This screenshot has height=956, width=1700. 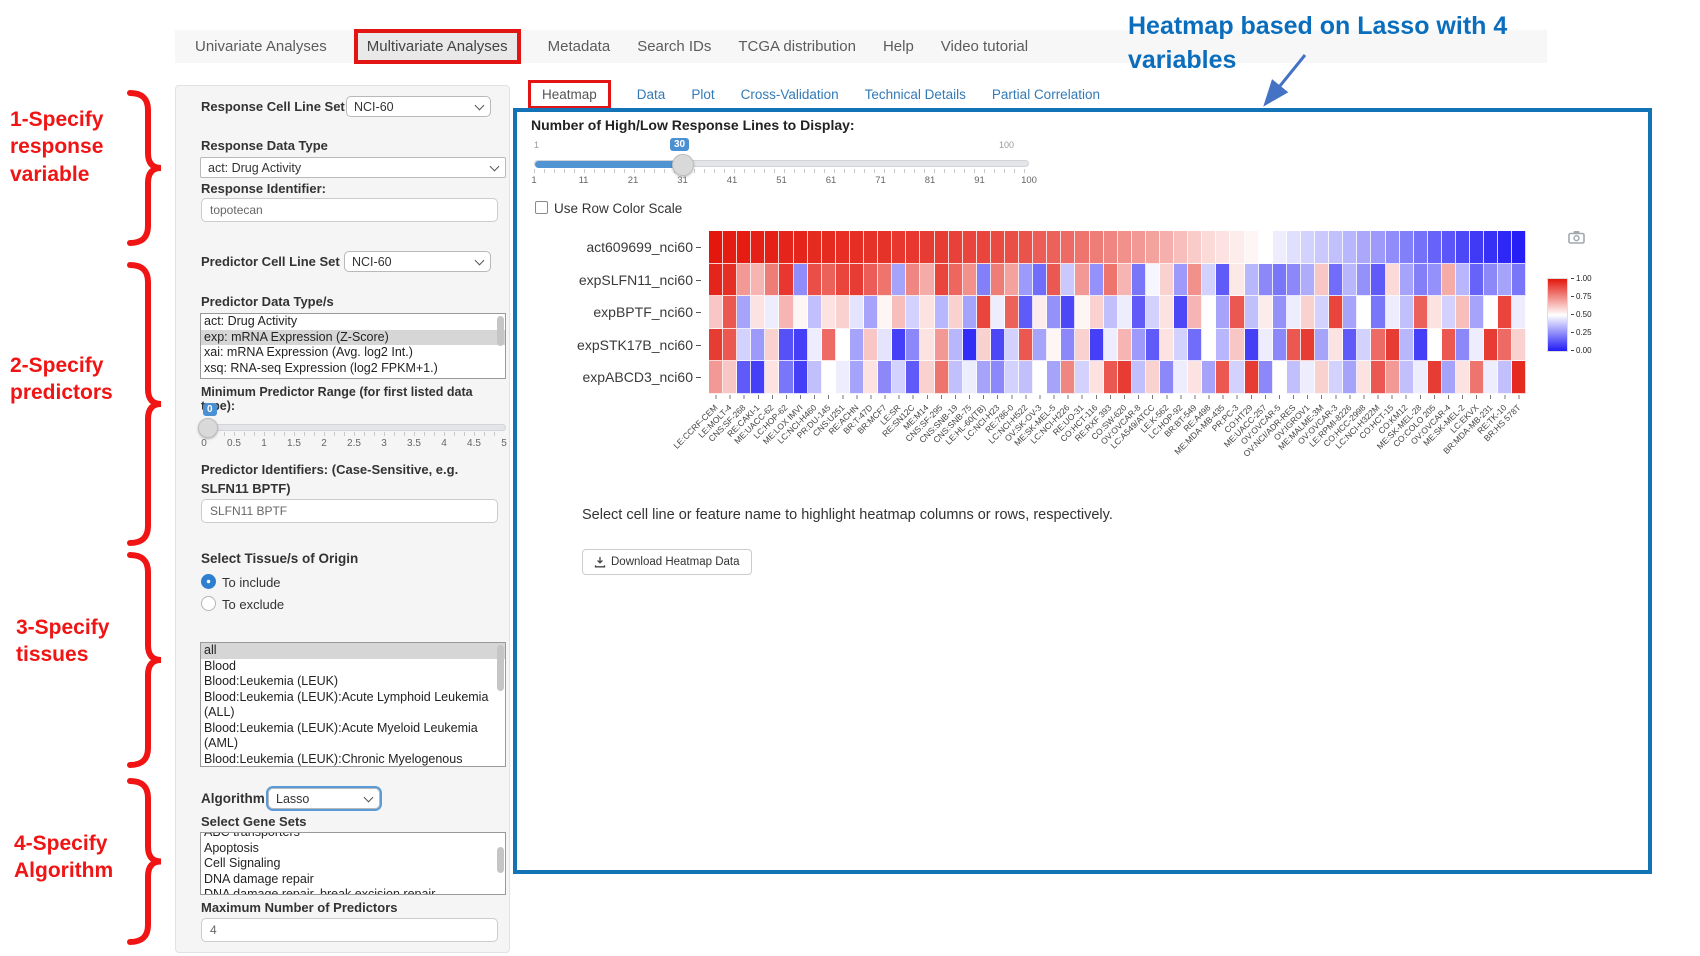 I want to click on algorithm-select: Lasso, so click(x=324, y=798).